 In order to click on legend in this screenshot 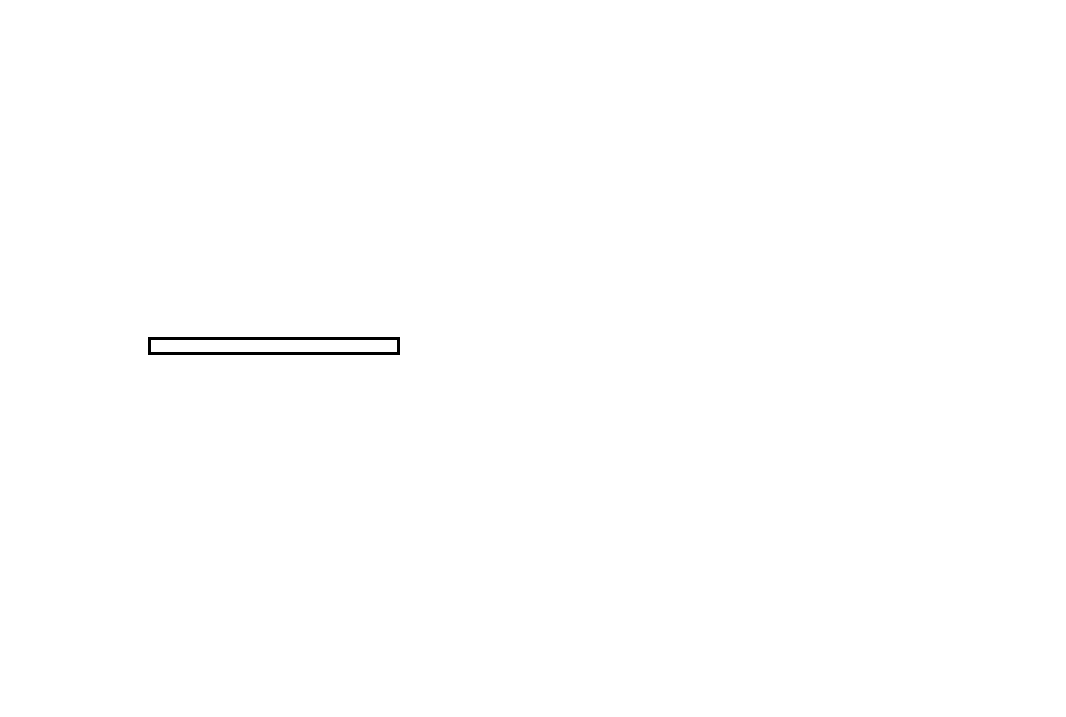, I will do `click(274, 346)`.